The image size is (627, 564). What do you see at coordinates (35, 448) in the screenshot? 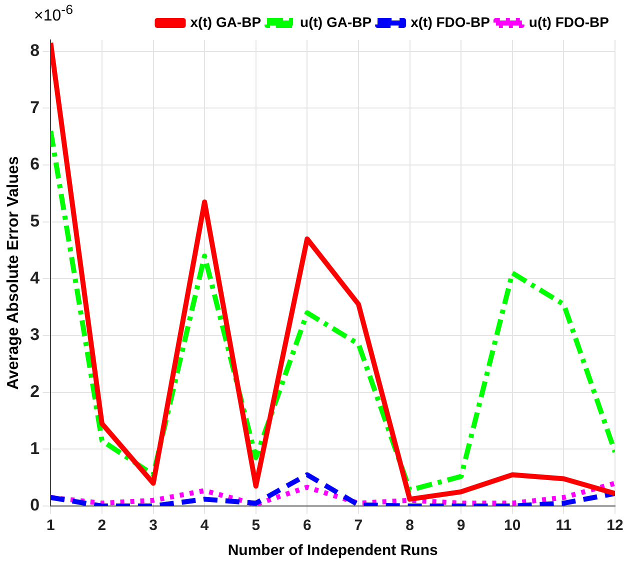
I see `y-tick-label: 1` at bounding box center [35, 448].